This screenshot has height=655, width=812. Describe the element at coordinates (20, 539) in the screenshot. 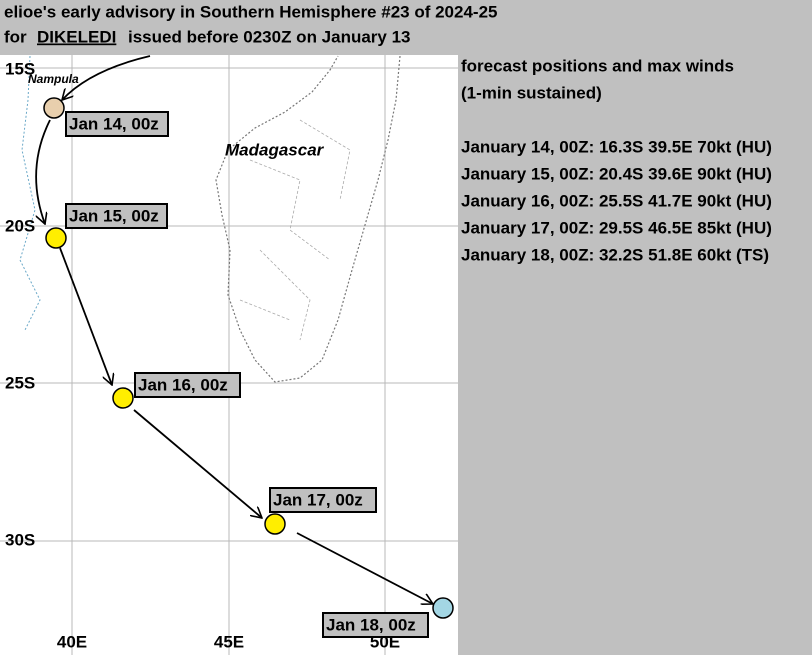

I see `lat-label: 30S` at that location.